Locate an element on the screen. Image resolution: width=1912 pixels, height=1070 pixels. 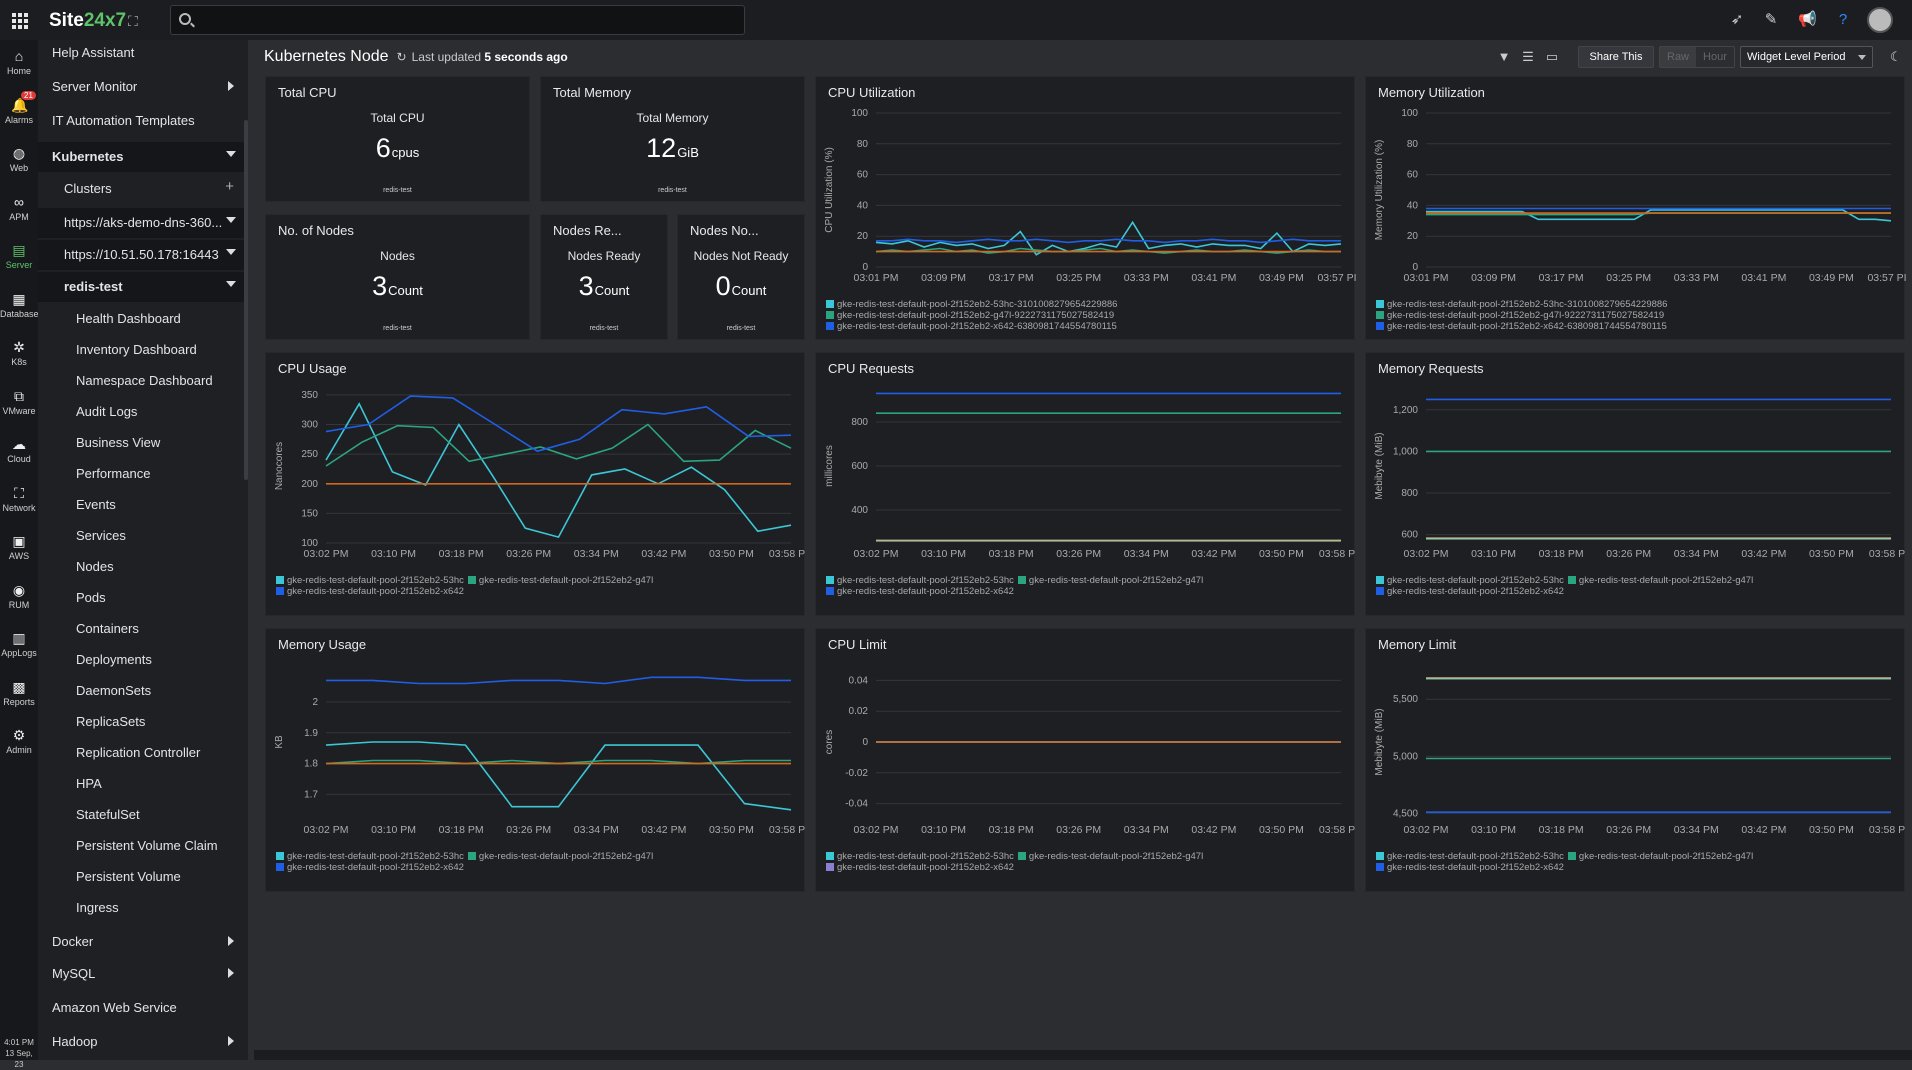
sidebar-item-daemonsets: DaemonSets is located at coordinates (141, 691).